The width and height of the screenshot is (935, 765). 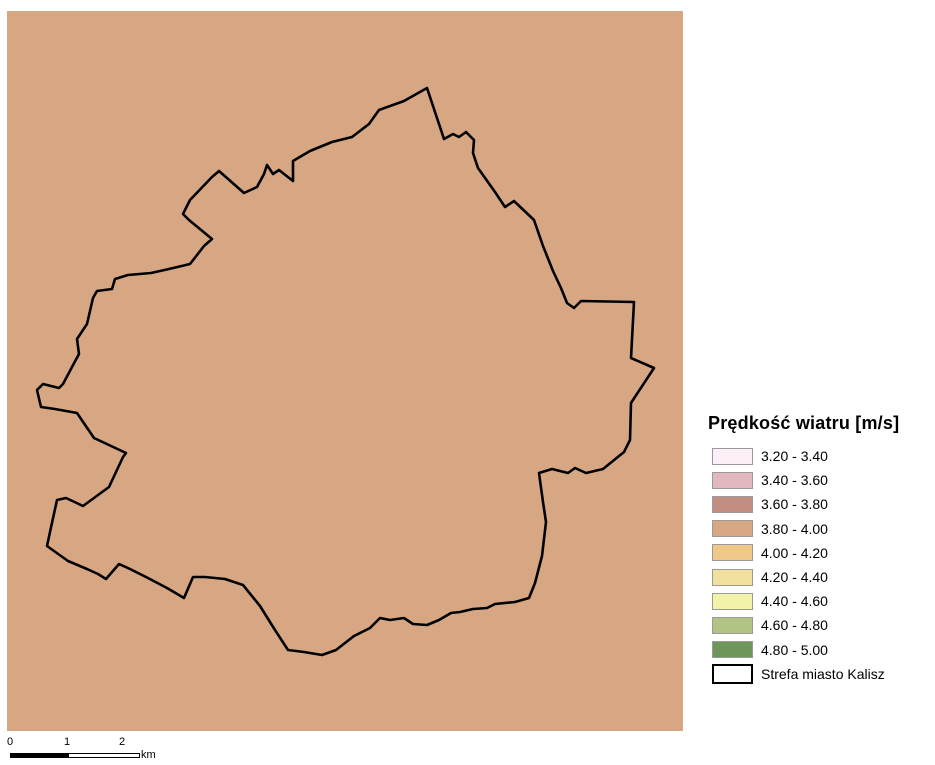 What do you see at coordinates (104, 755) in the screenshot?
I see `scale-segment-empty` at bounding box center [104, 755].